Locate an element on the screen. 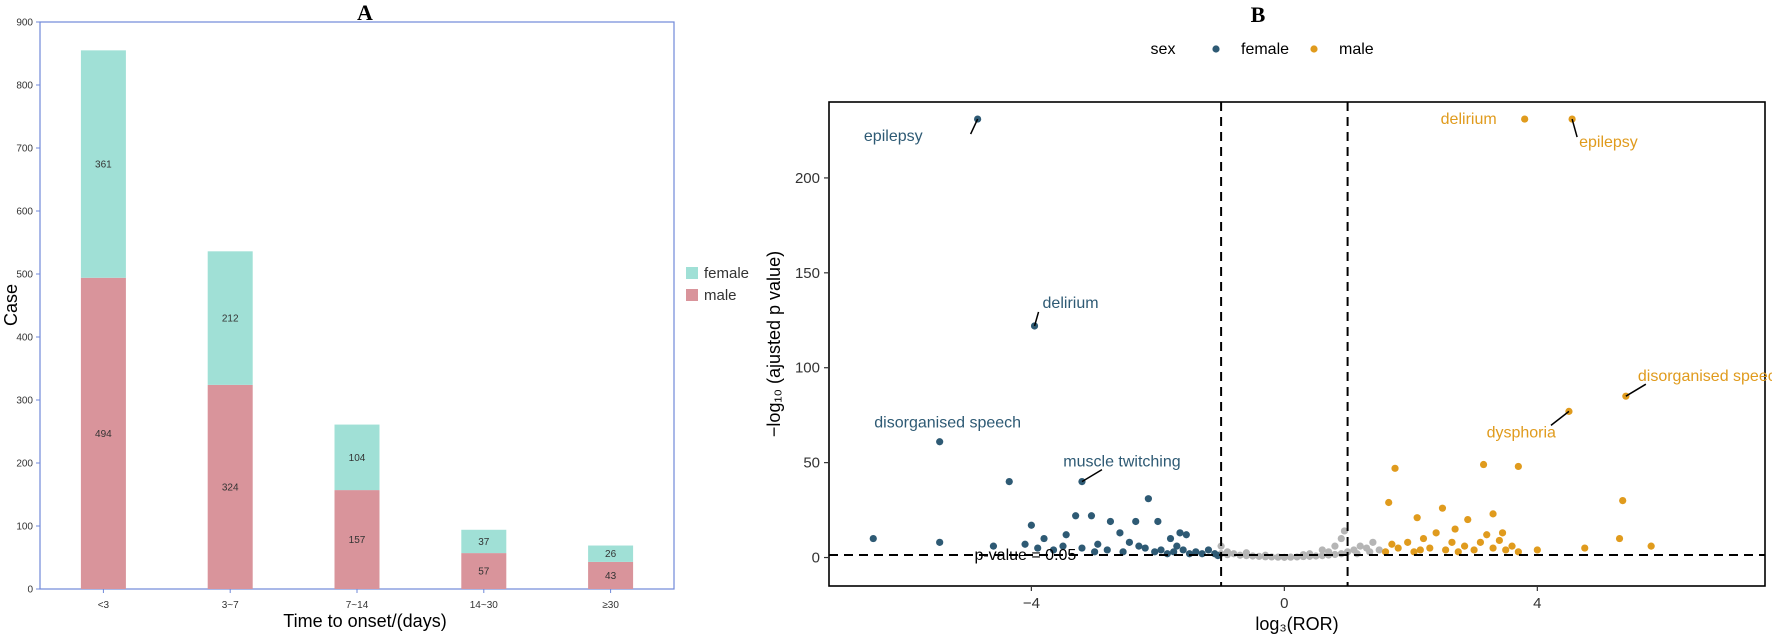  panel-b-x-tick-label: −4 is located at coordinates (1031, 603).